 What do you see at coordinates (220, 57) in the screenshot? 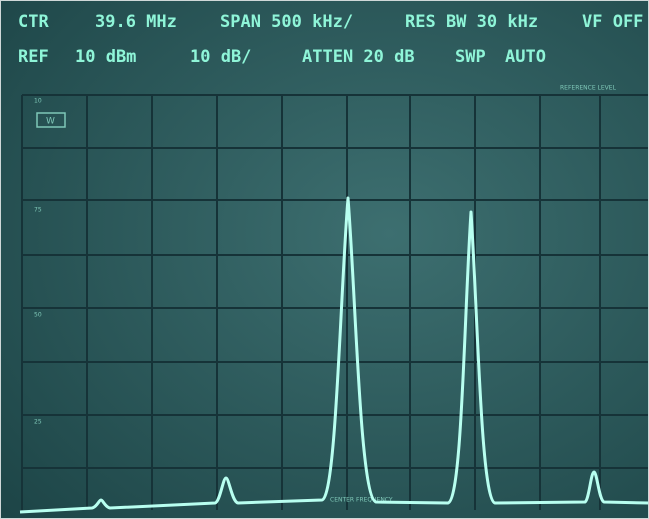
I see `header-text: 10 dB/` at bounding box center [220, 57].